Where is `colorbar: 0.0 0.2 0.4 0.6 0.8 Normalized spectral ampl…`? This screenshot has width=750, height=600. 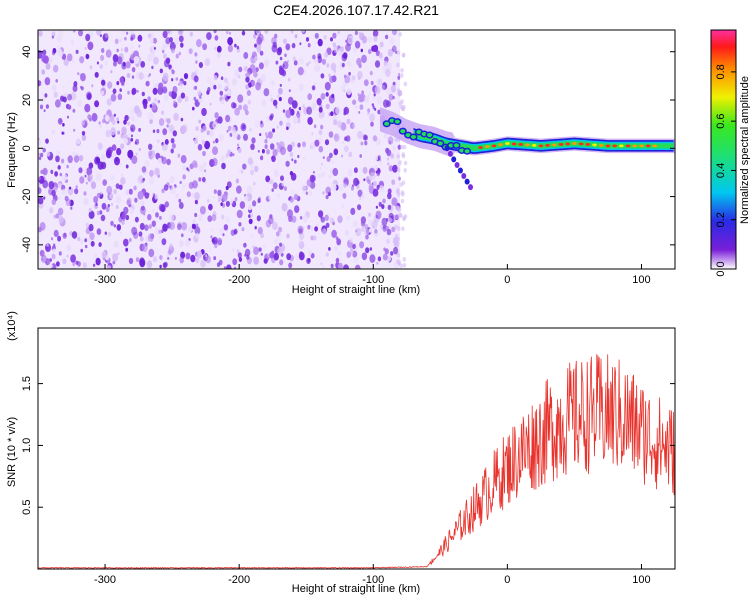 colorbar: 0.0 0.2 0.4 0.6 0.8 Normalized spectral ampl… is located at coordinates (730, 153).